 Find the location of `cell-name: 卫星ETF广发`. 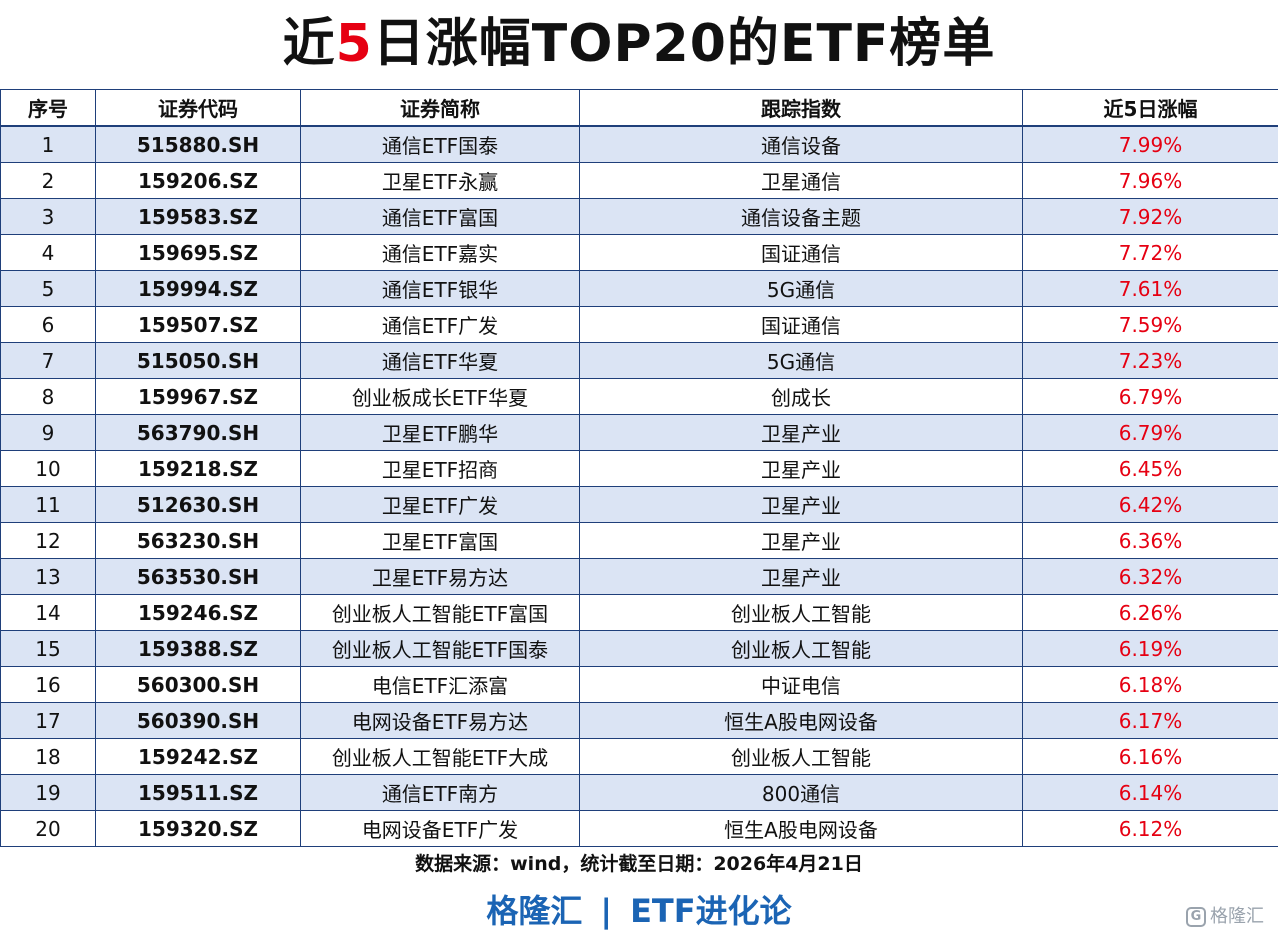

cell-name: 卫星ETF广发 is located at coordinates (440, 504).